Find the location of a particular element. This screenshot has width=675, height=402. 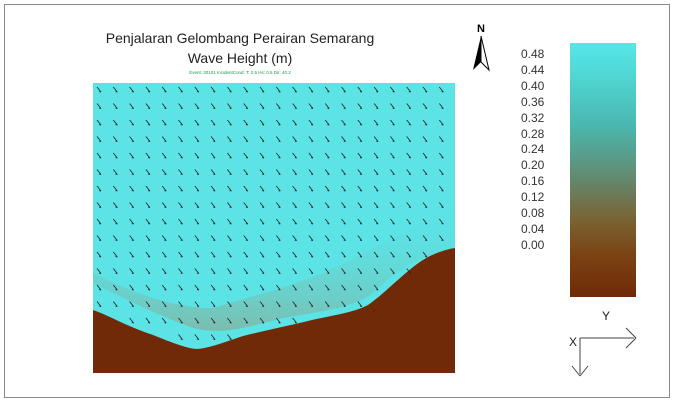

colorbar-tick-label: 0.48 is located at coordinates (533, 54).